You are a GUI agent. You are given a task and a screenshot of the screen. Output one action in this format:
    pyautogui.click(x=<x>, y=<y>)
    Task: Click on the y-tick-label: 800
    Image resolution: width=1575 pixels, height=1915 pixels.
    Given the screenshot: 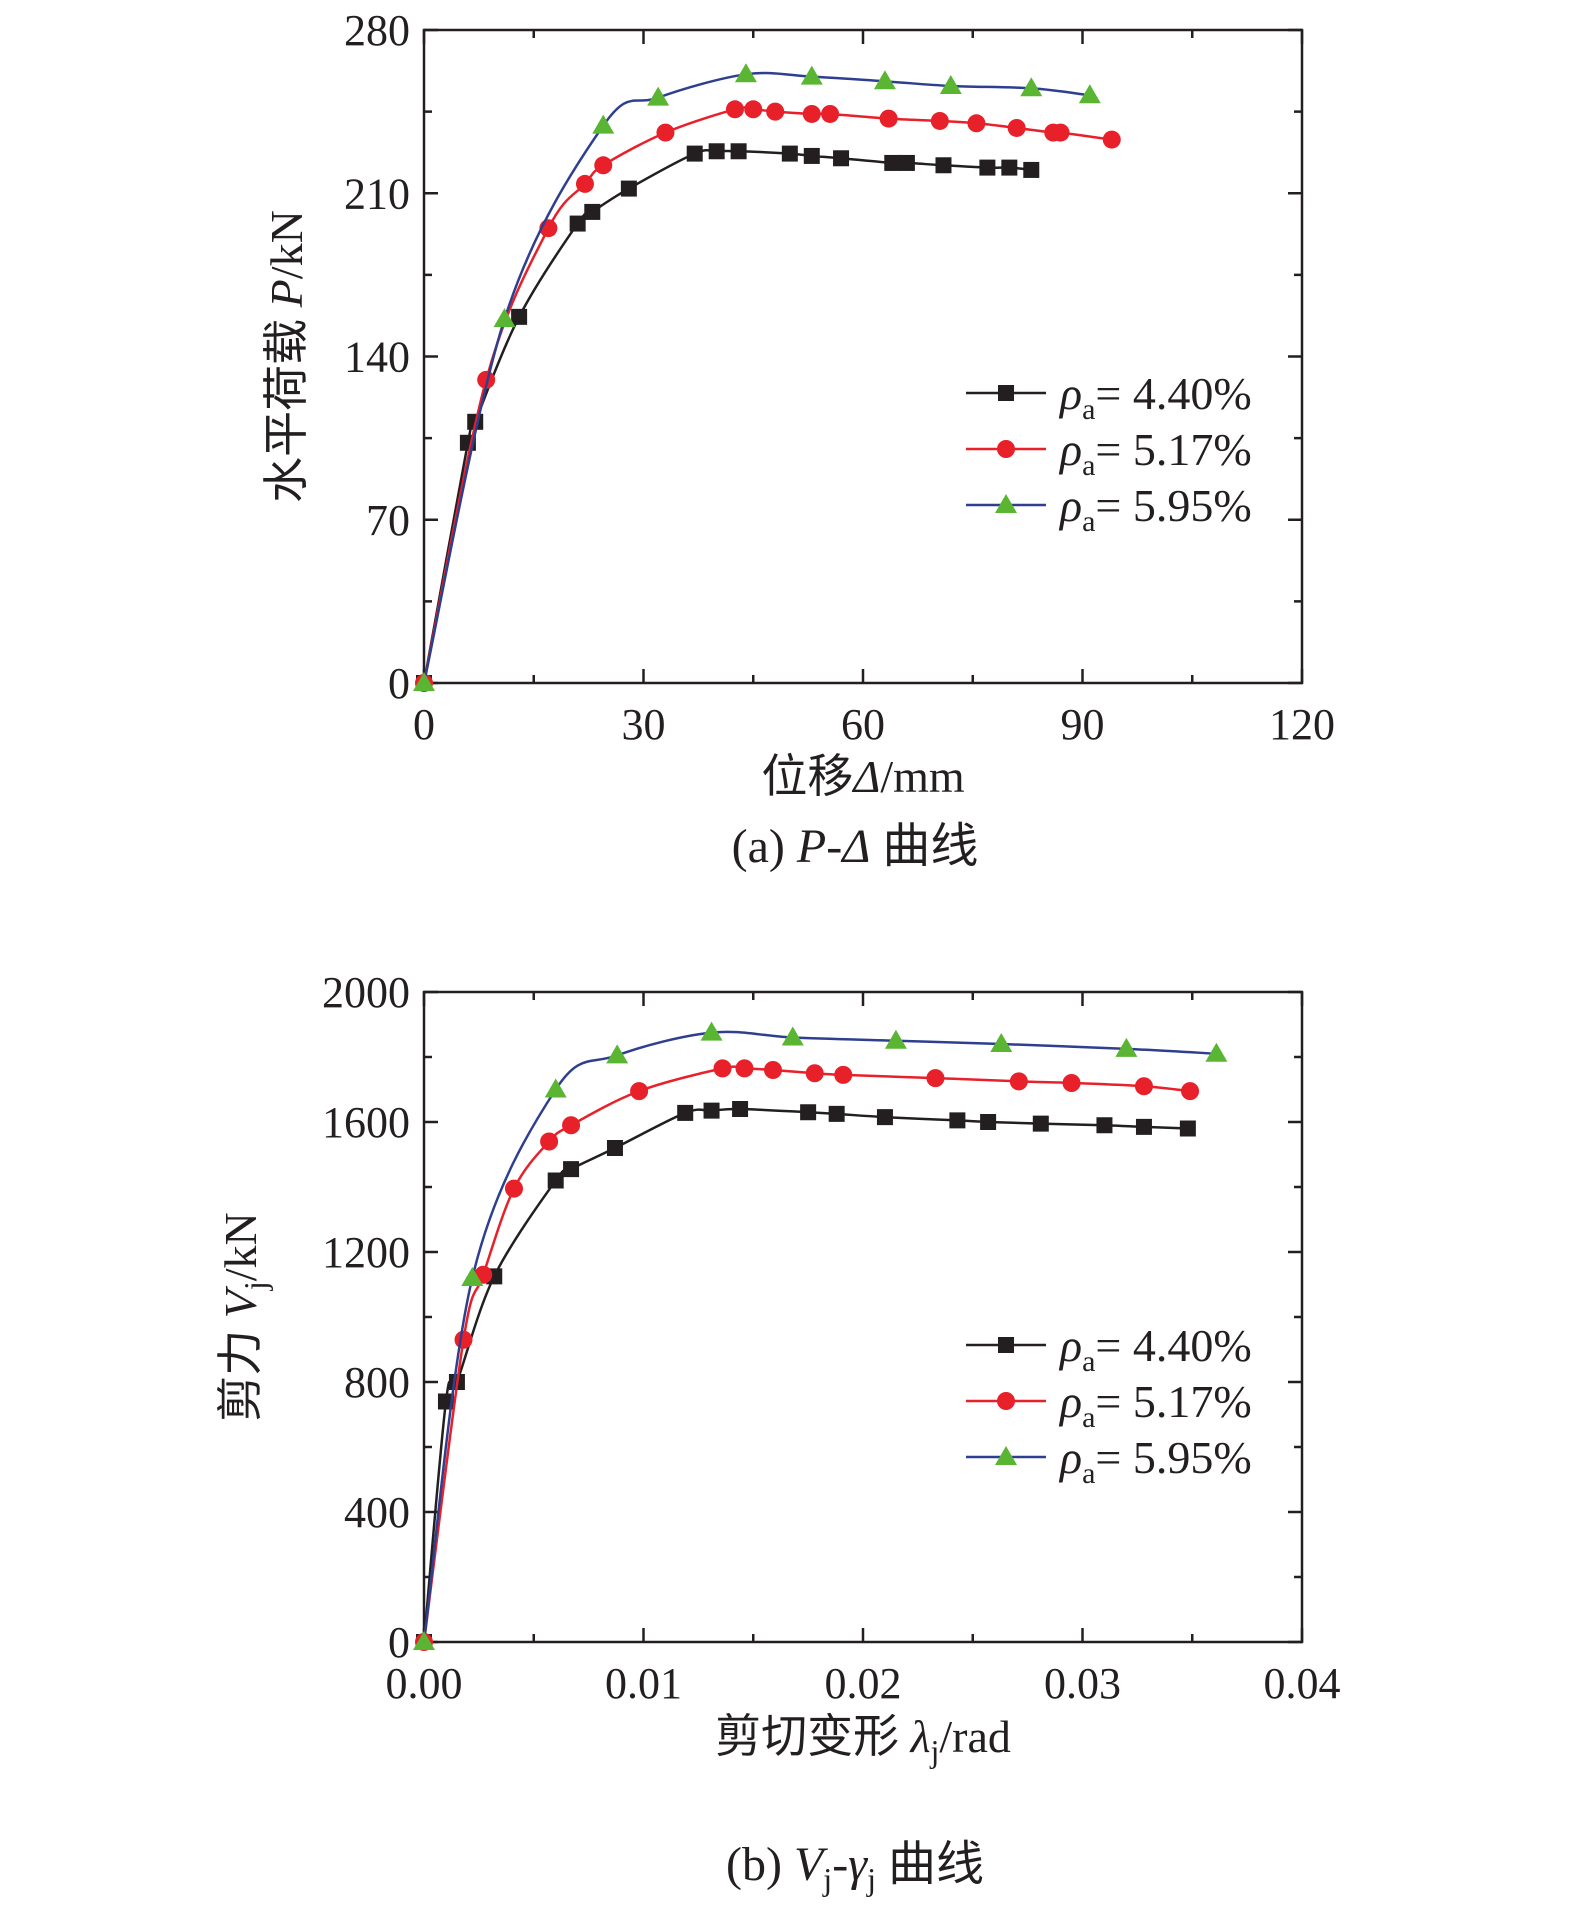 What is the action you would take?
    pyautogui.click(x=377, y=1382)
    